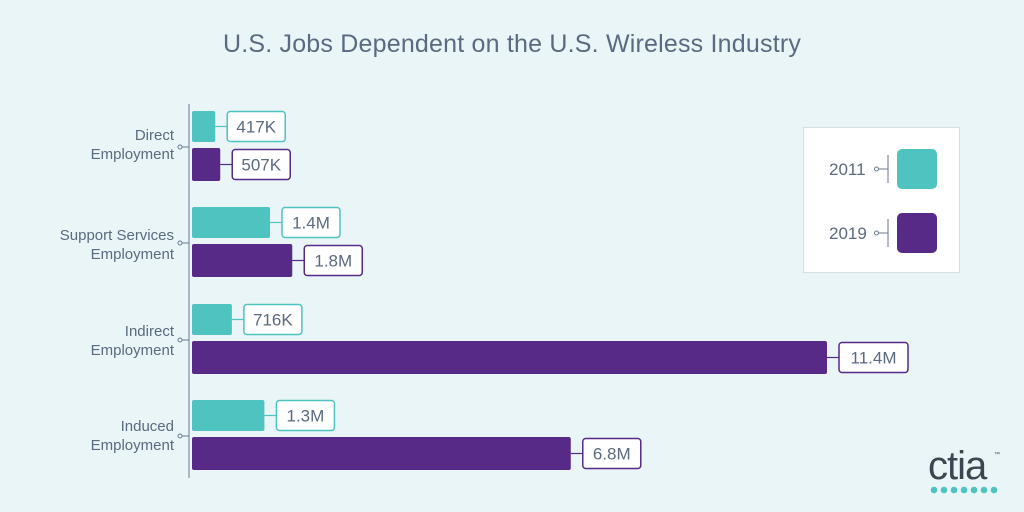 This screenshot has width=1024, height=512. What do you see at coordinates (881, 233) in the screenshot?
I see `legend-connector-2019` at bounding box center [881, 233].